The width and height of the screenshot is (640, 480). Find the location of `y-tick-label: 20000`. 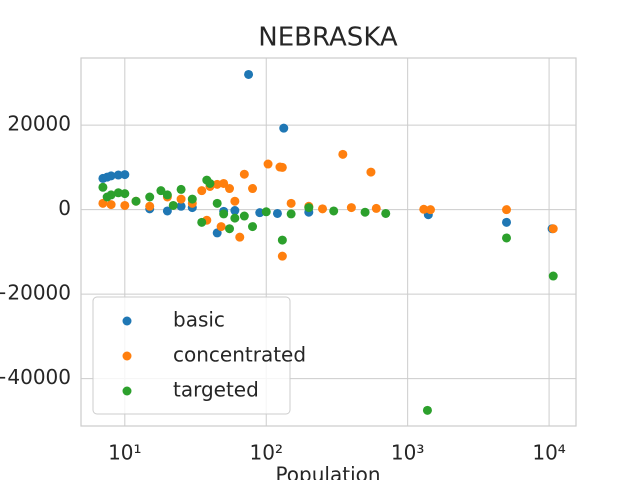

y-tick-label: 20000 is located at coordinates (39, 124).